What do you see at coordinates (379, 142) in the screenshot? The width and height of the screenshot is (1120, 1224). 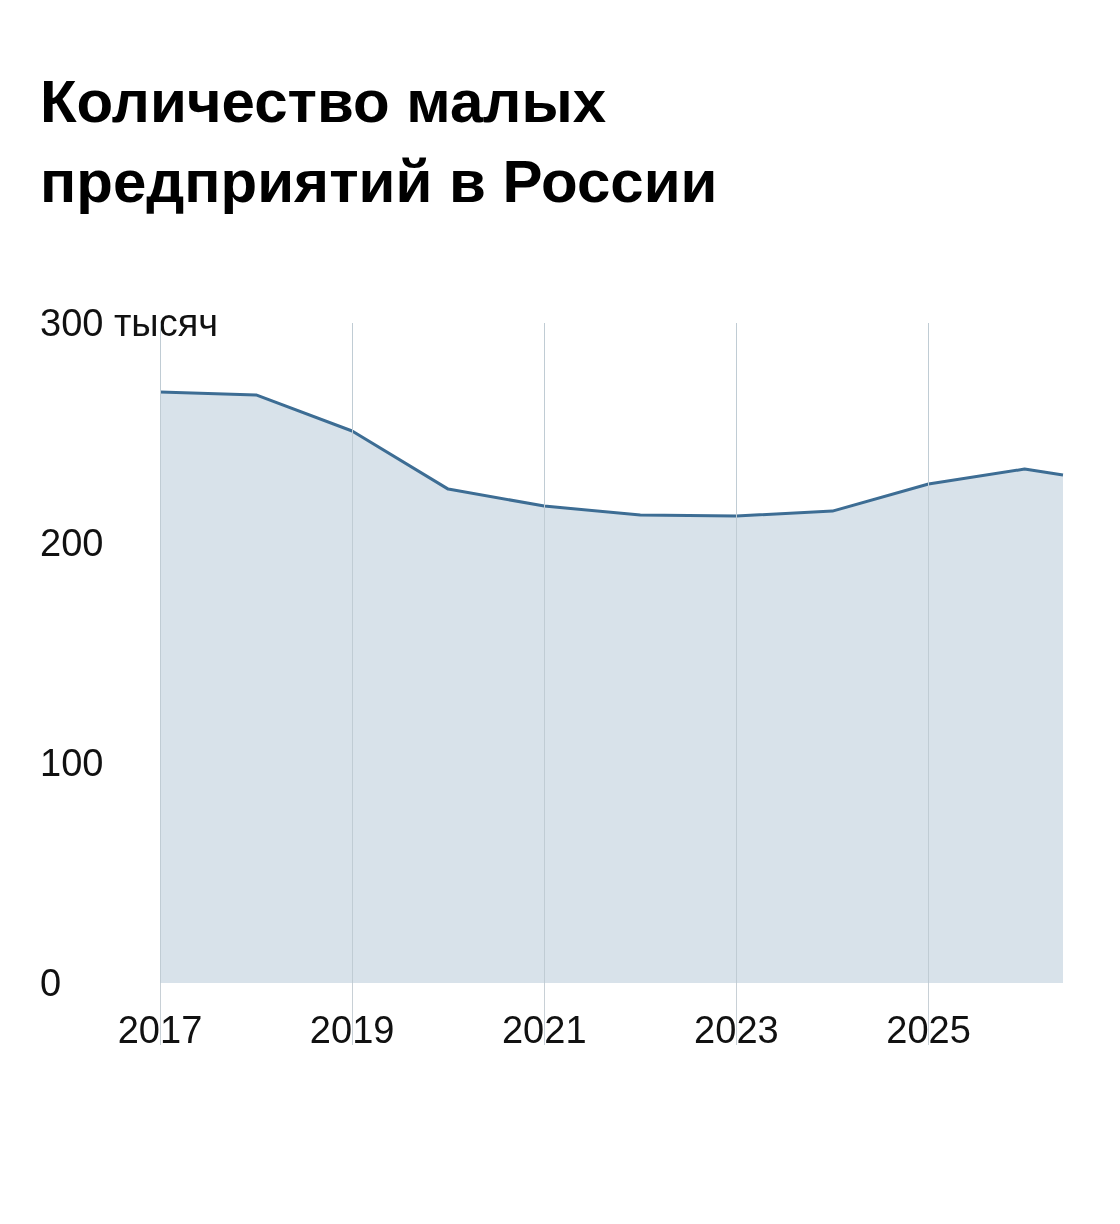 I see `chart-title: Количество малых предприятий в России` at bounding box center [379, 142].